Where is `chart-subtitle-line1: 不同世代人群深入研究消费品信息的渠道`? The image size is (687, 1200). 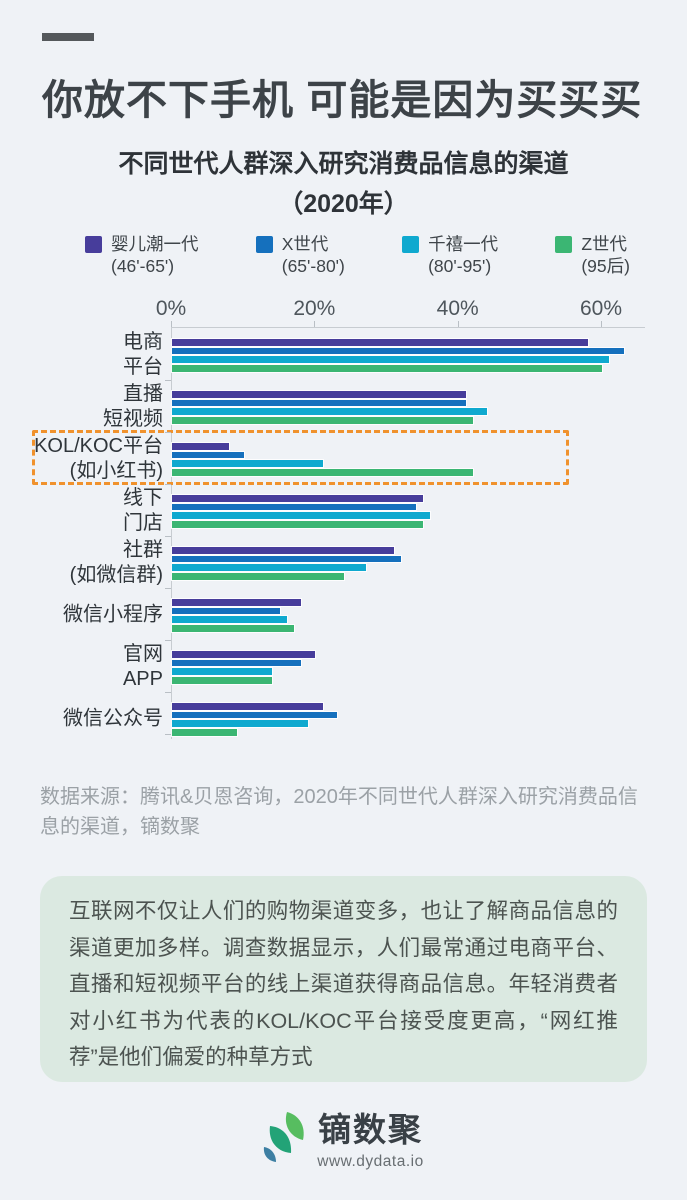
chart-subtitle-line1: 不同世代人群深入研究消费品信息的渠道 is located at coordinates (343, 164).